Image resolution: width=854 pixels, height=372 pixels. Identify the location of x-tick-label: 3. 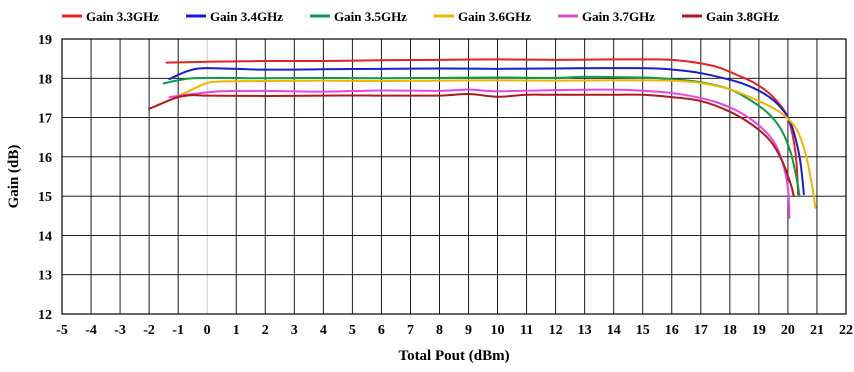
(294, 330).